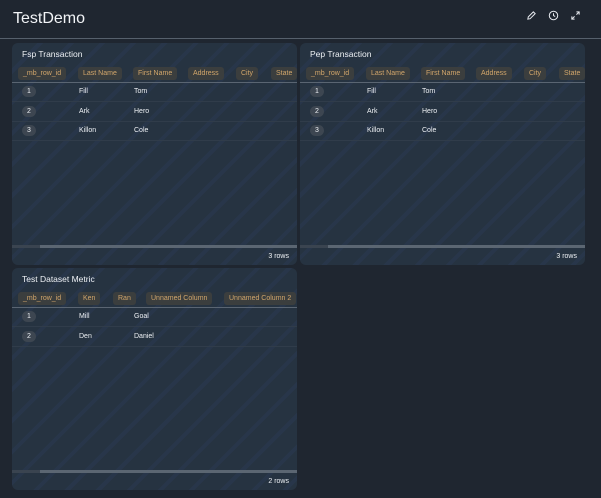 The width and height of the screenshot is (601, 498). I want to click on table-cell: Den, so click(85, 336).